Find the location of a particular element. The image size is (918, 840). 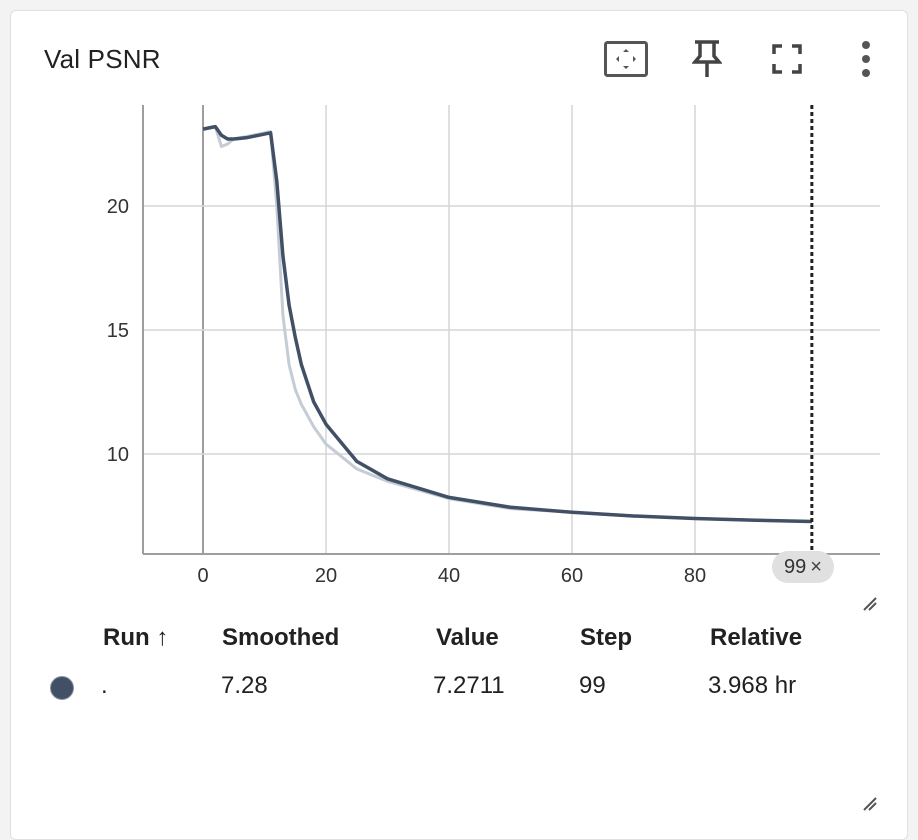

more-vert-icon is located at coordinates (866, 59).